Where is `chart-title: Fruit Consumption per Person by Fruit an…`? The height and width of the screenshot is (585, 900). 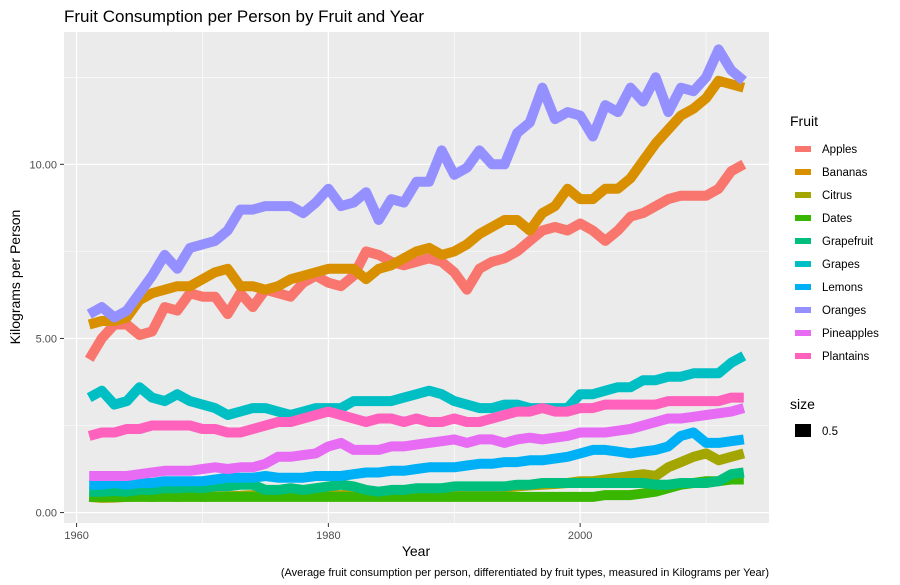
chart-title: Fruit Consumption per Person by Fruit an… is located at coordinates (244, 16).